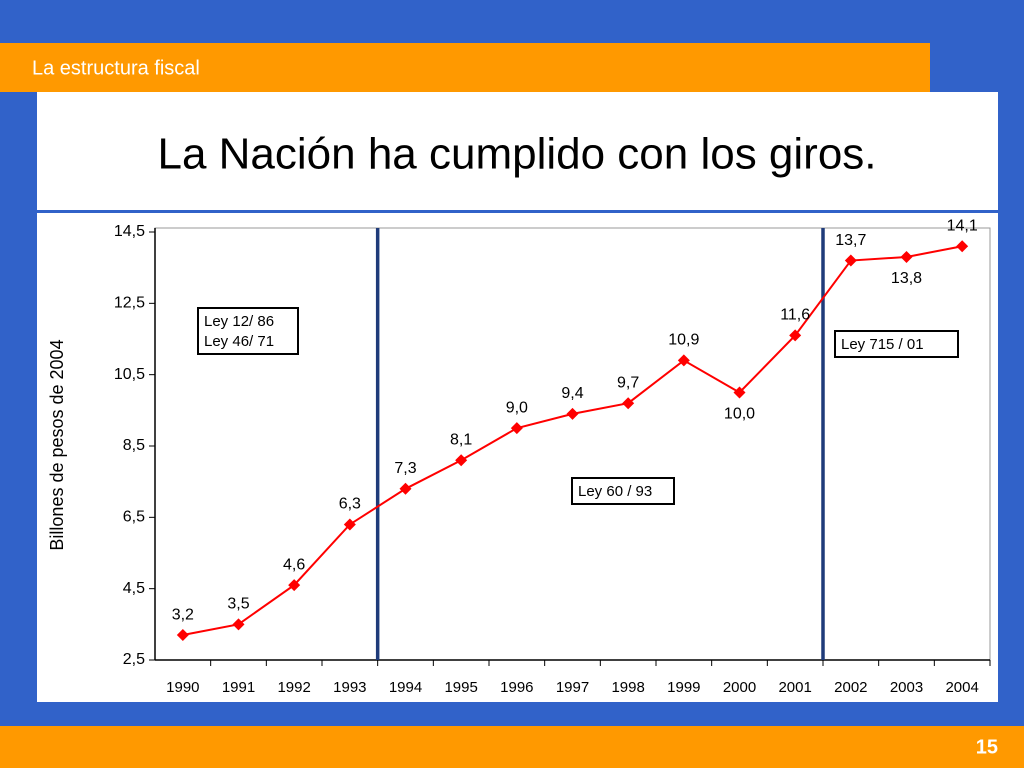  I want to click on y-tick-label: 14,5, so click(129, 231).